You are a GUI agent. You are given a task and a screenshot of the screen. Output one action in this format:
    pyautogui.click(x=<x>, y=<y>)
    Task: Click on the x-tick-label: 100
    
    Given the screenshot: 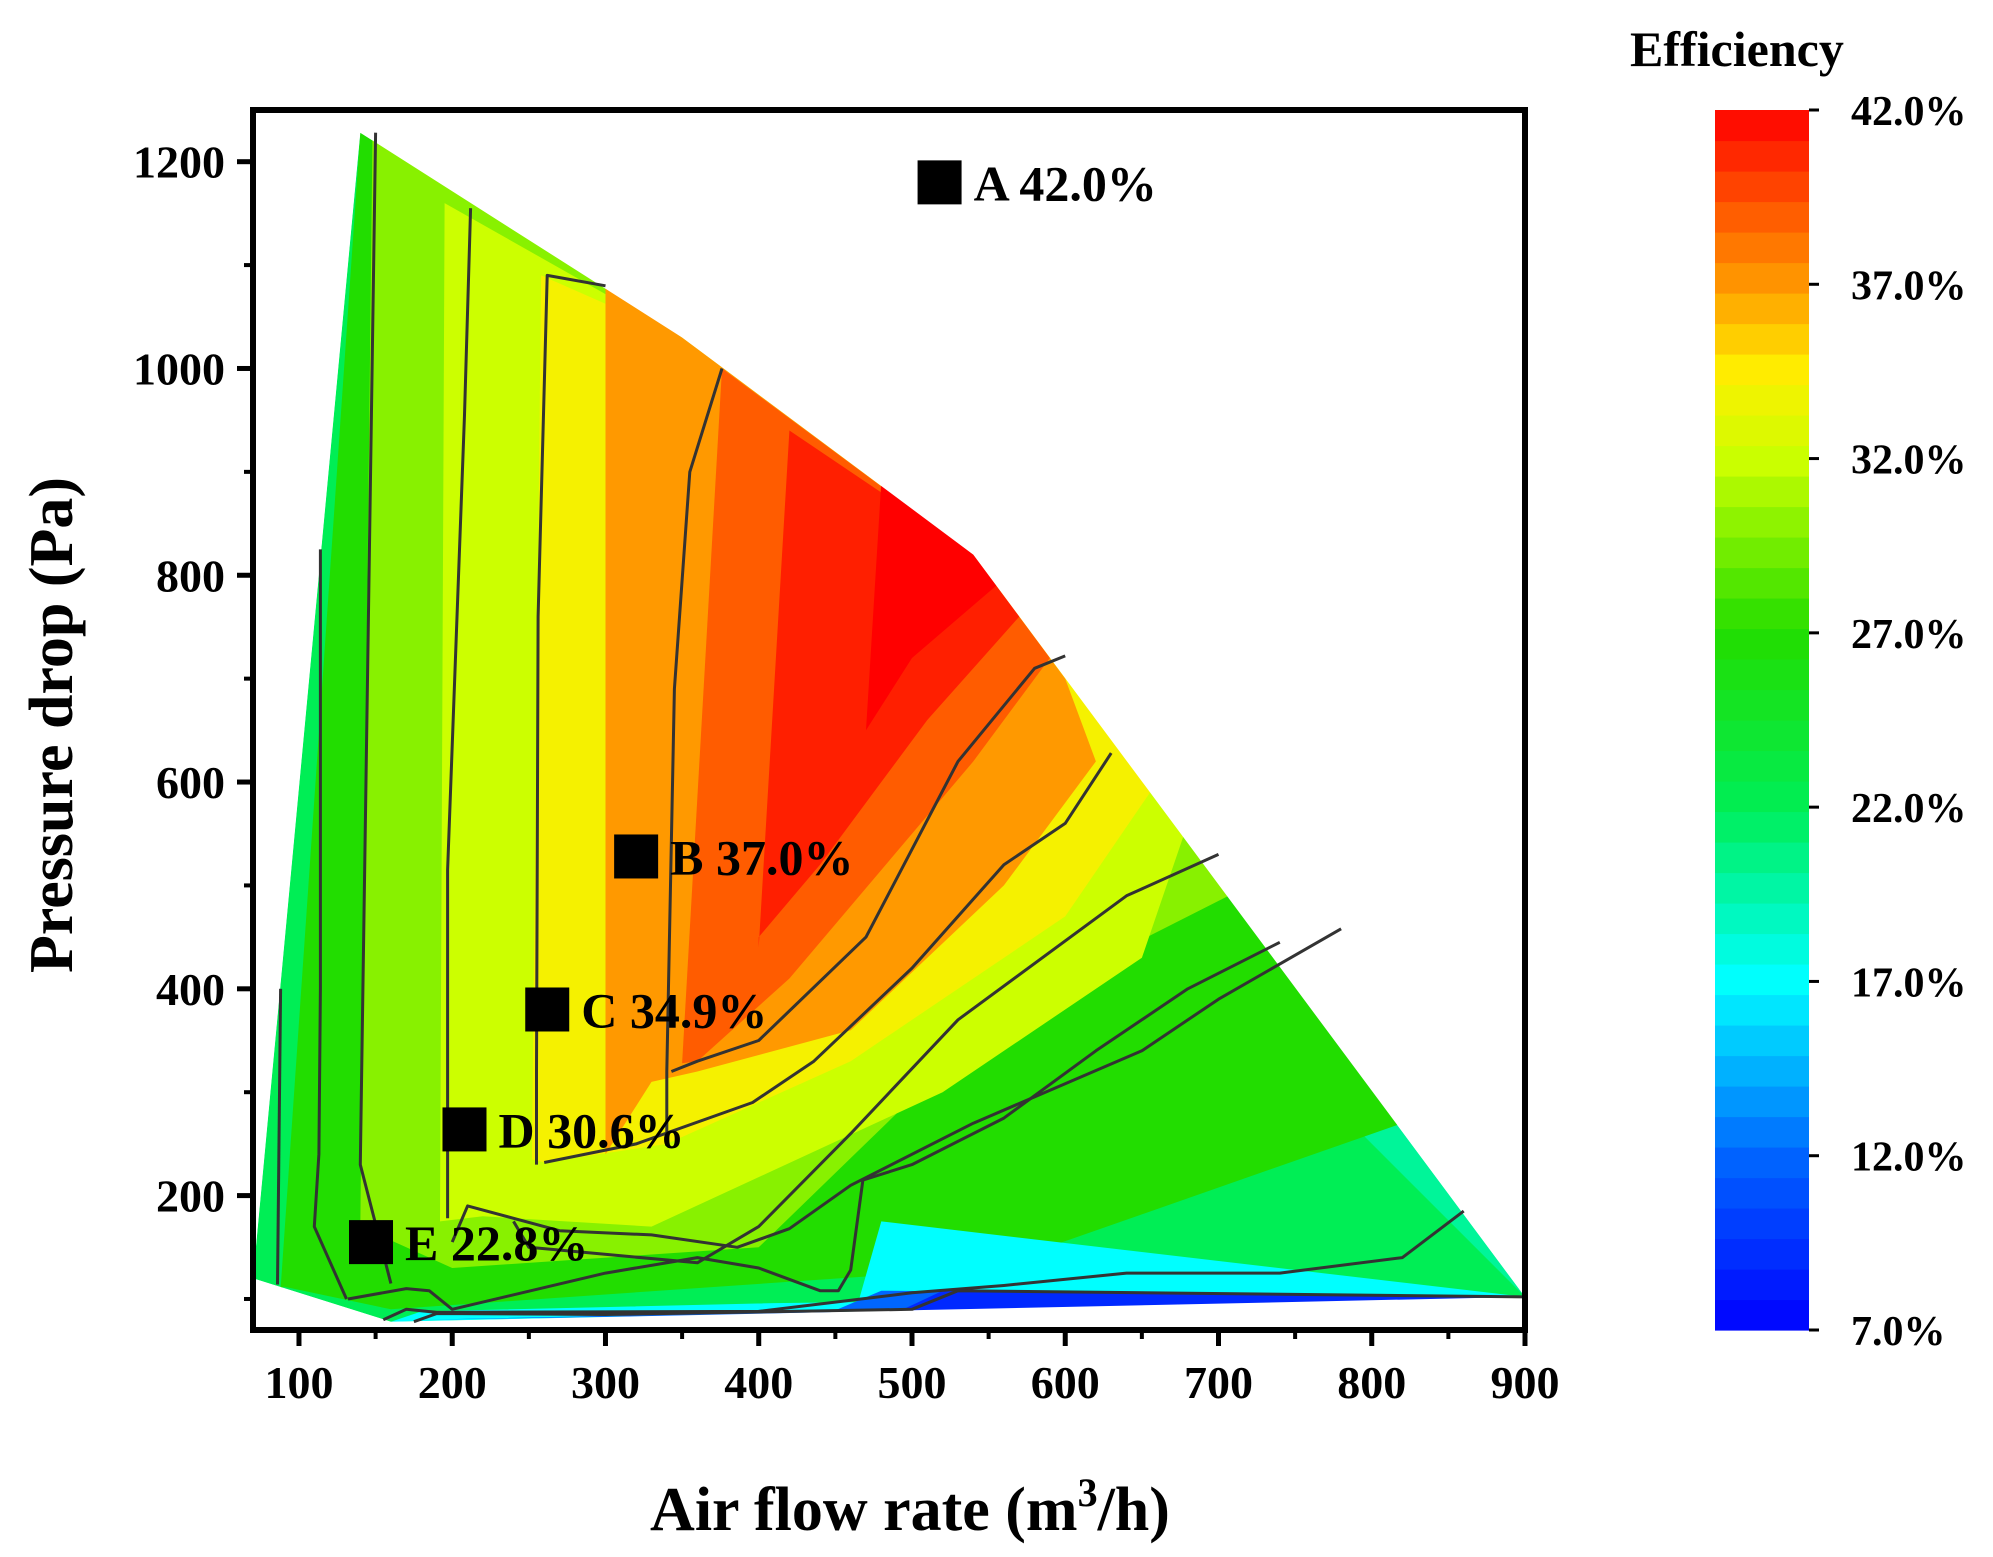 What is the action you would take?
    pyautogui.click(x=298, y=1382)
    